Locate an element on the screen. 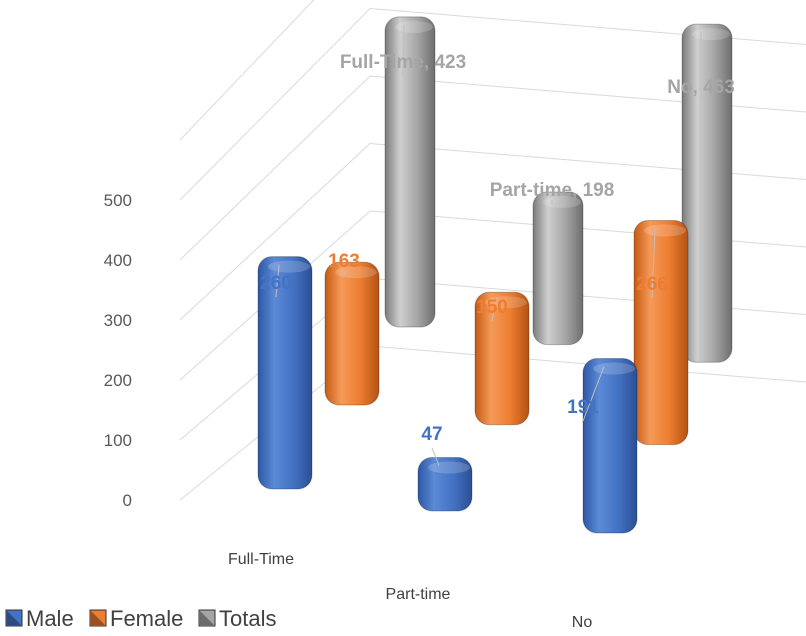 The image size is (806, 636). legend-label: Female is located at coordinates (146, 618).